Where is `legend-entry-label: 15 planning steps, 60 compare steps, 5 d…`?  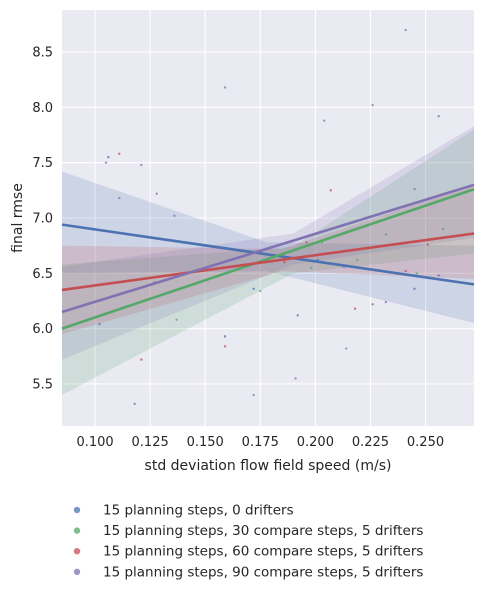
legend-entry-label: 15 planning steps, 60 compare steps, 5 d… is located at coordinates (263, 552).